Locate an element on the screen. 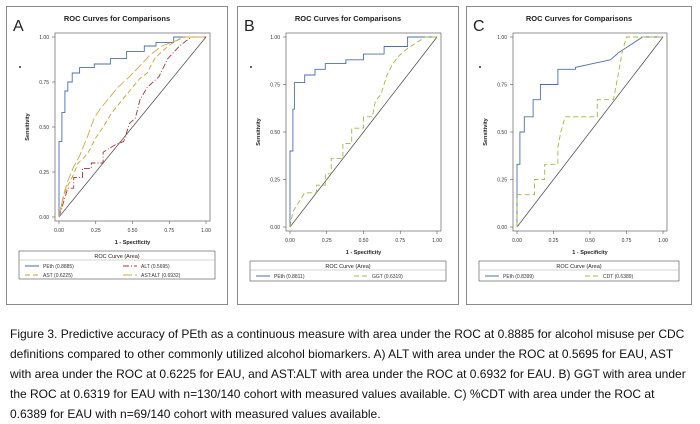 This screenshot has width=700, height=424. x-tick-label-c-1: 0.25 is located at coordinates (554, 241).